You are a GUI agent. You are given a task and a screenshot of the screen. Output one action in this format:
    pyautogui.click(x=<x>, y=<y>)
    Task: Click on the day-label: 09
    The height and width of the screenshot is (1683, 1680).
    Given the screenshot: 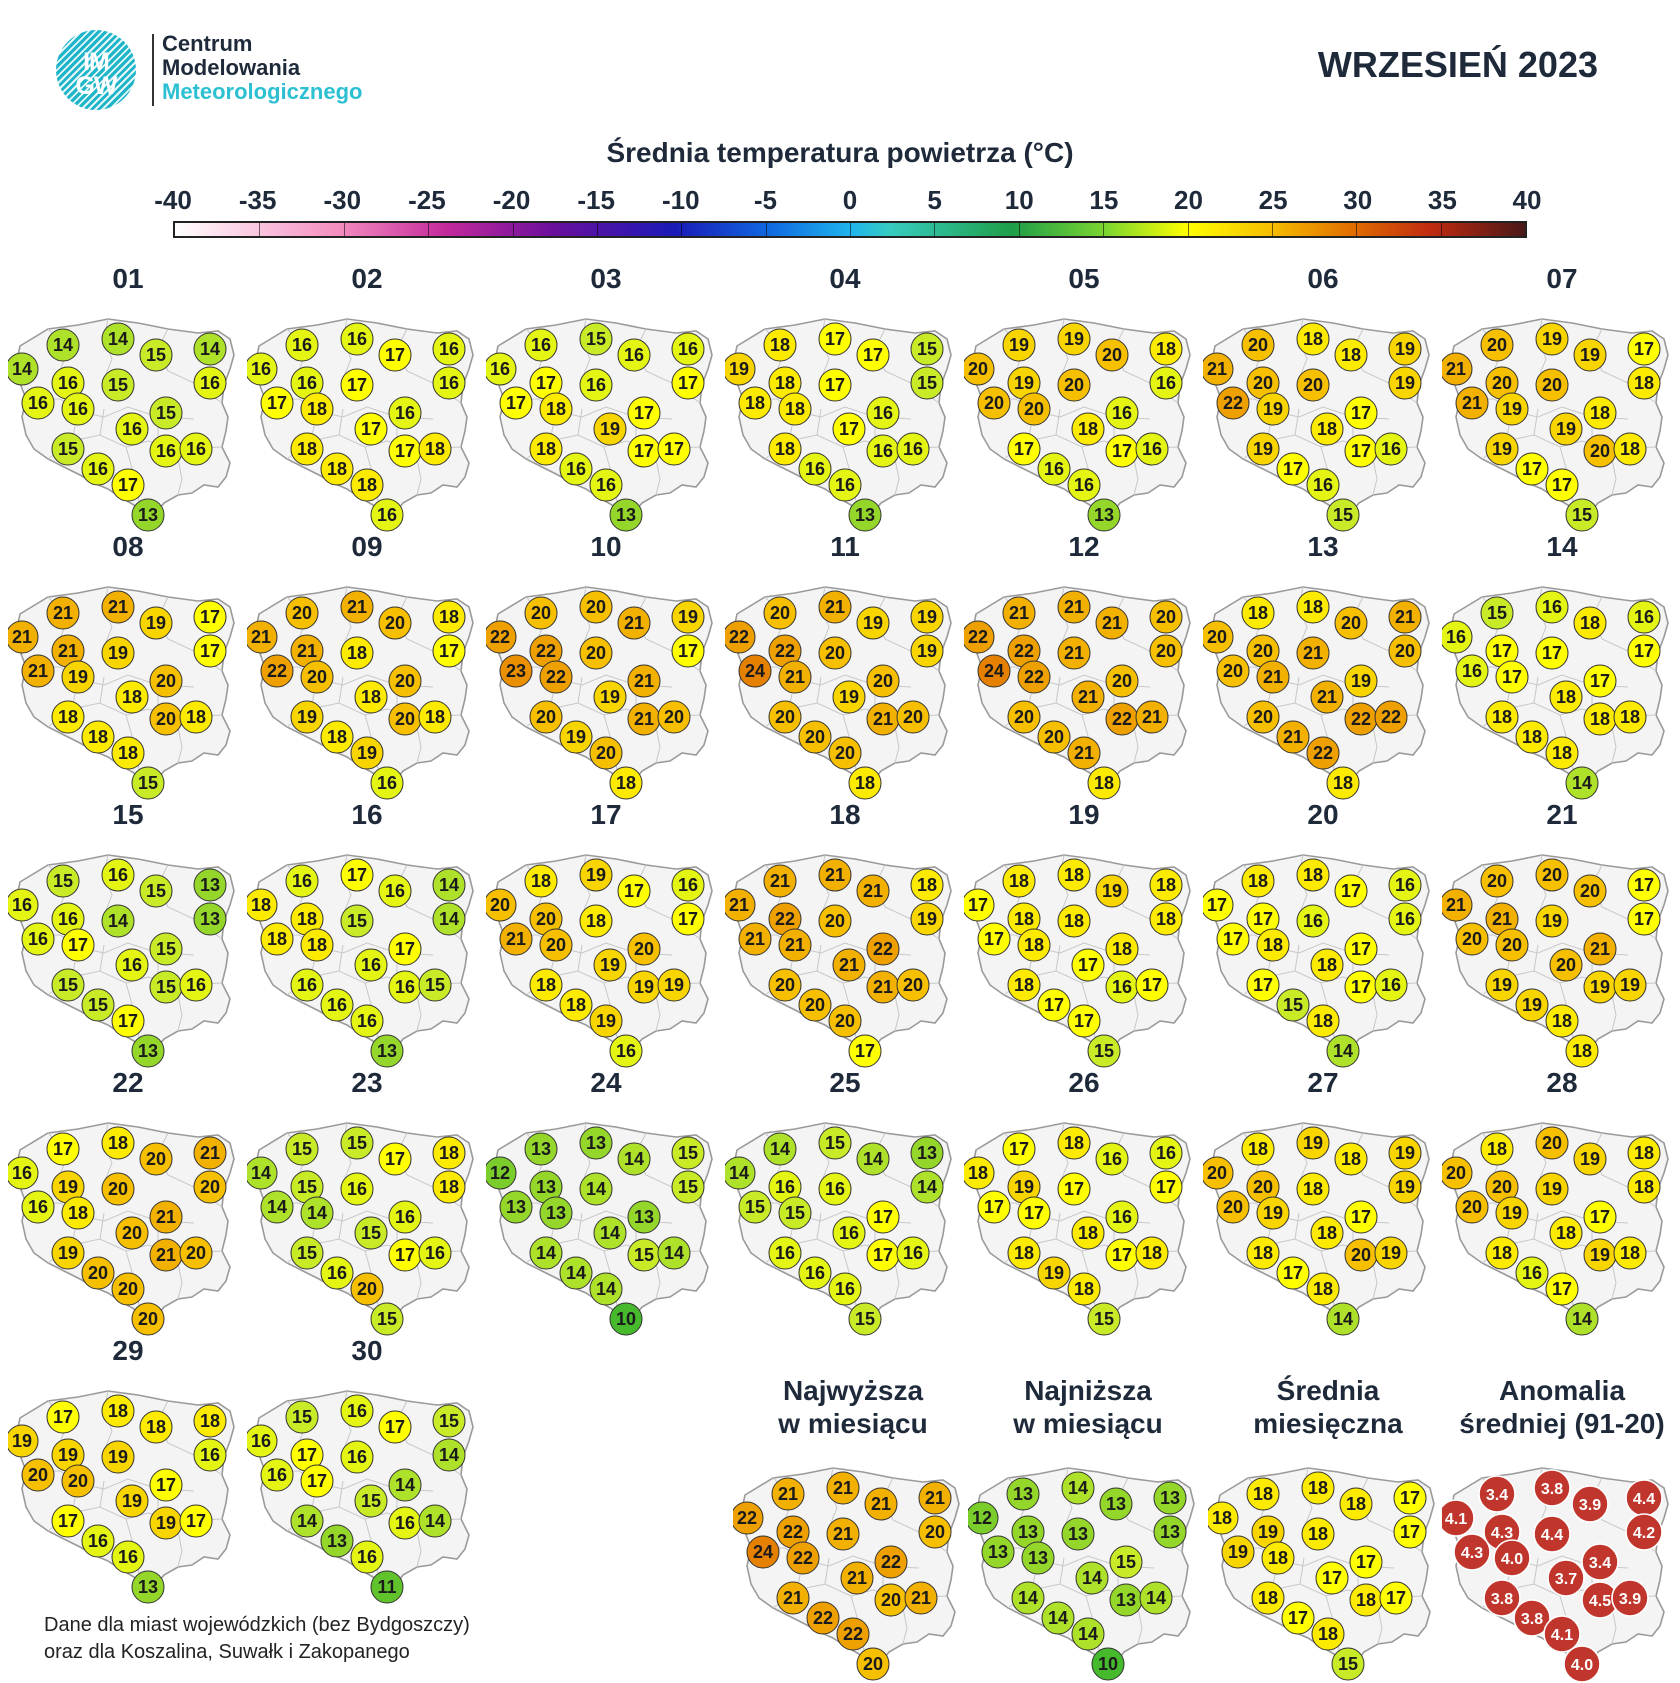 What is the action you would take?
    pyautogui.click(x=367, y=546)
    